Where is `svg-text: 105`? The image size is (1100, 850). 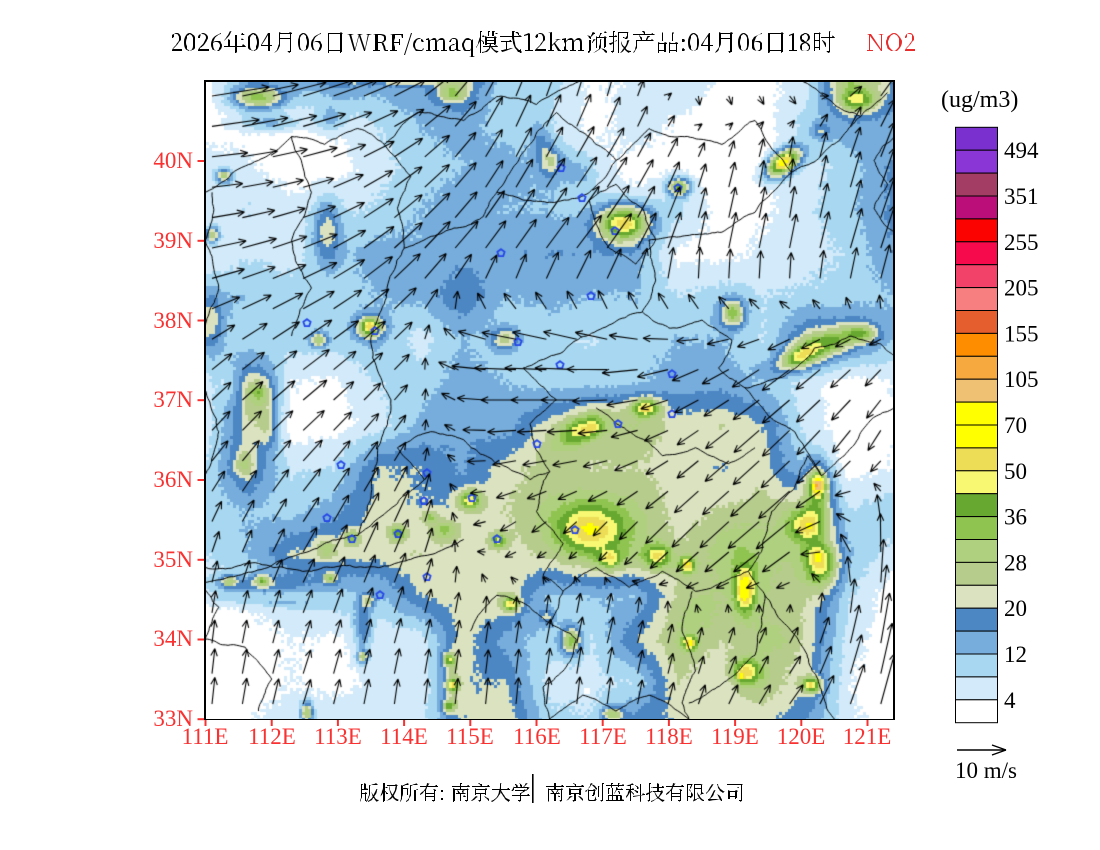
svg-text: 105 is located at coordinates (1021, 379).